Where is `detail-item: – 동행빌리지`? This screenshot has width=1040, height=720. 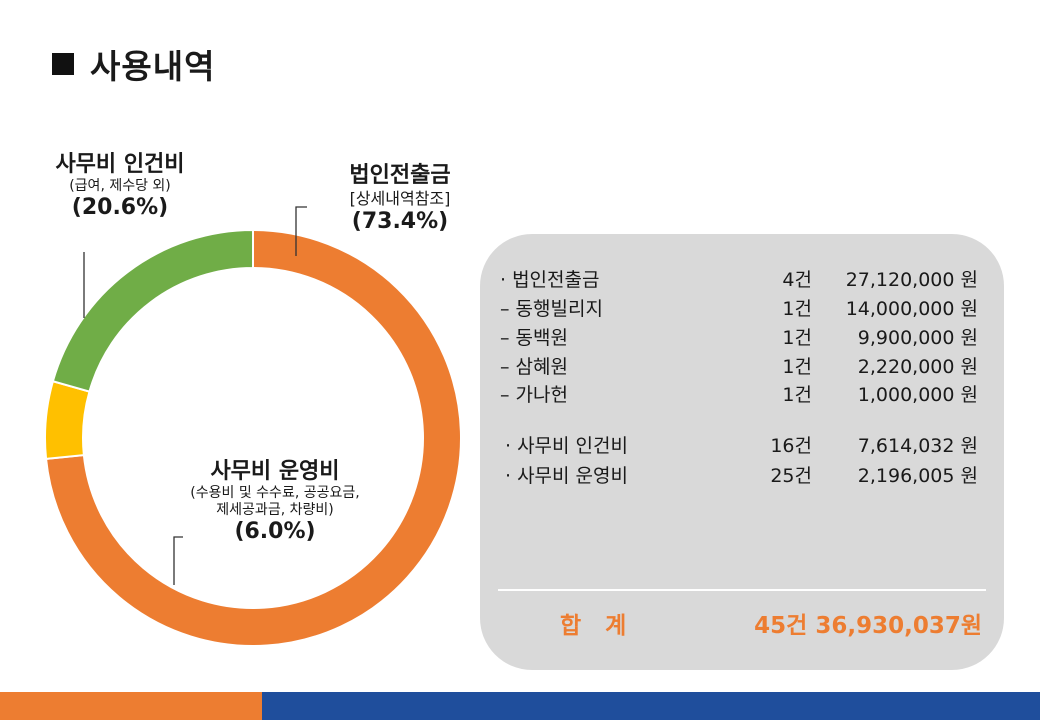
detail-item: – 동행빌리지 is located at coordinates (551, 309).